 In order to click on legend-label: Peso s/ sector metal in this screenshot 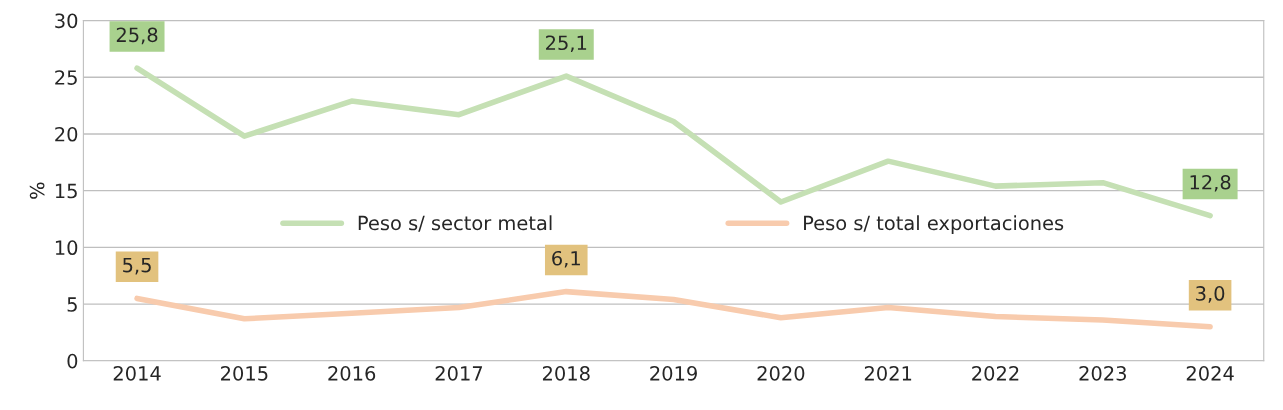, I will do `click(455, 223)`.